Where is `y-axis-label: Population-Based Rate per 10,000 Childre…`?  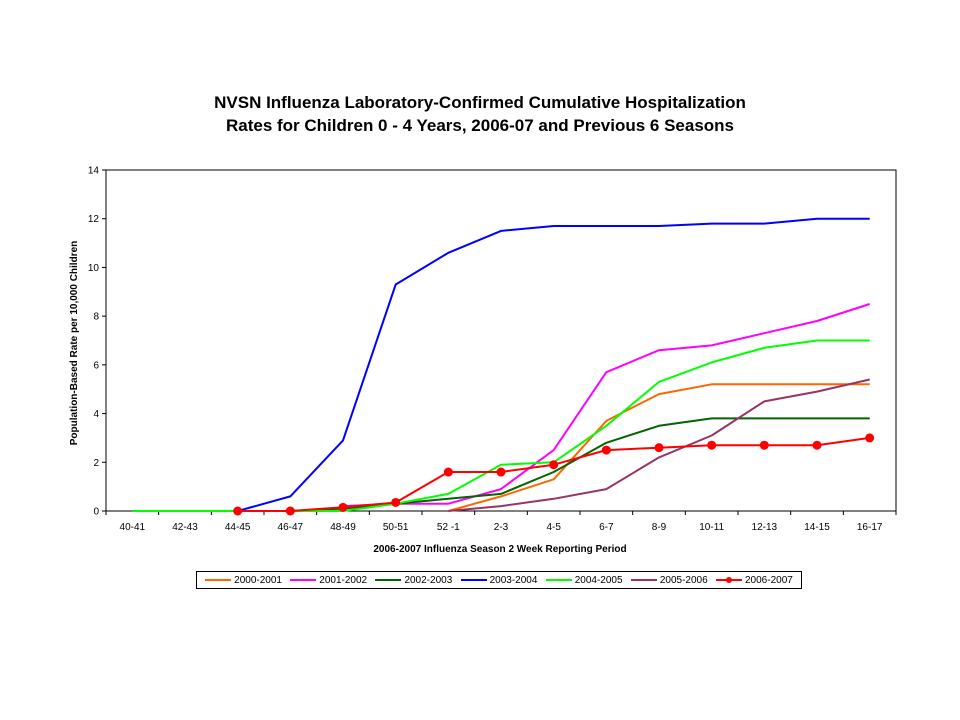 y-axis-label: Population-Based Rate per 10,000 Childre… is located at coordinates (74, 343).